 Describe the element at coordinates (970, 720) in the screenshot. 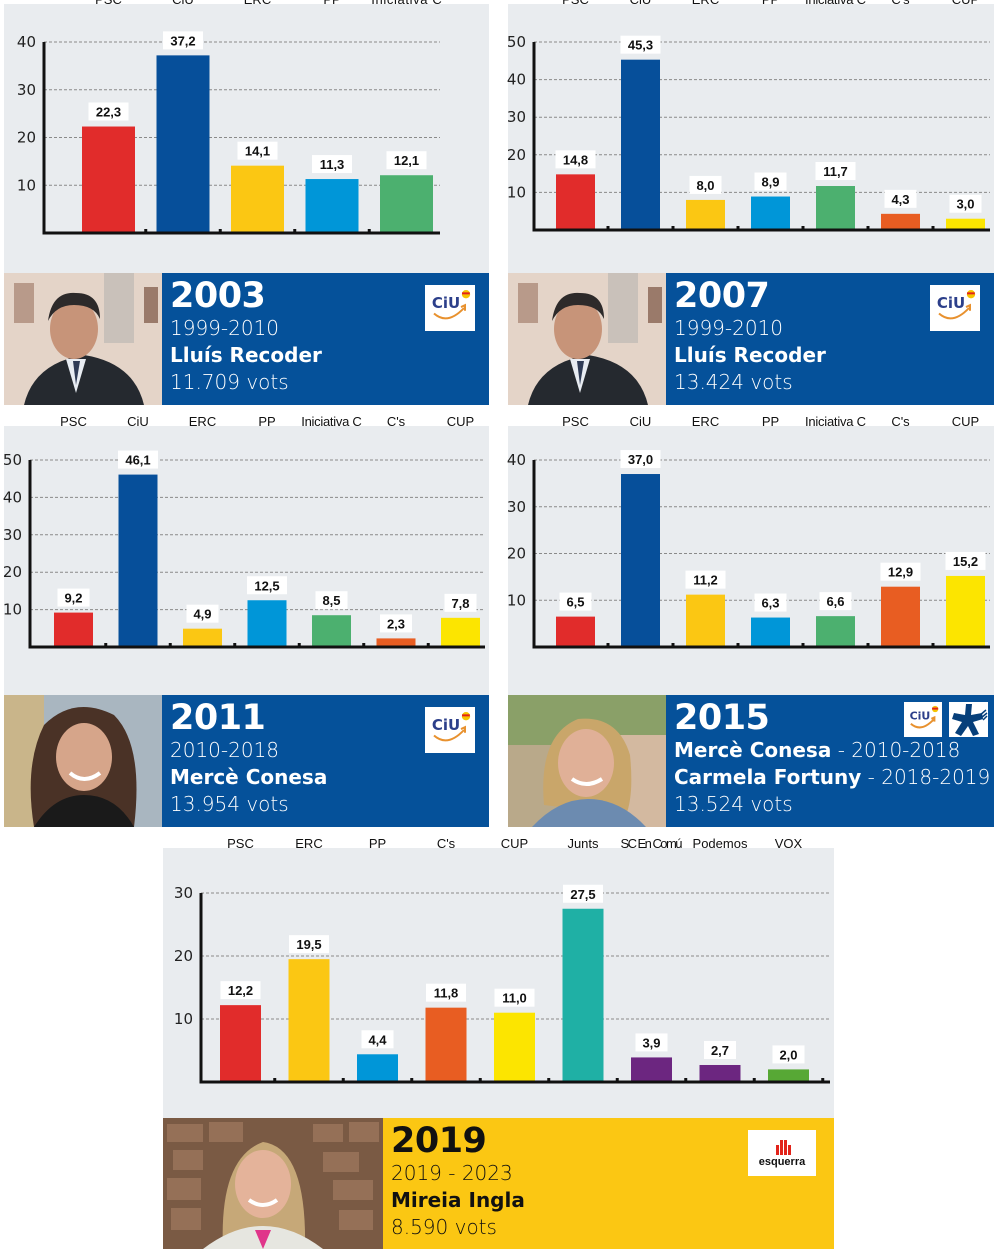

I see `pdecat-star-icon` at that location.